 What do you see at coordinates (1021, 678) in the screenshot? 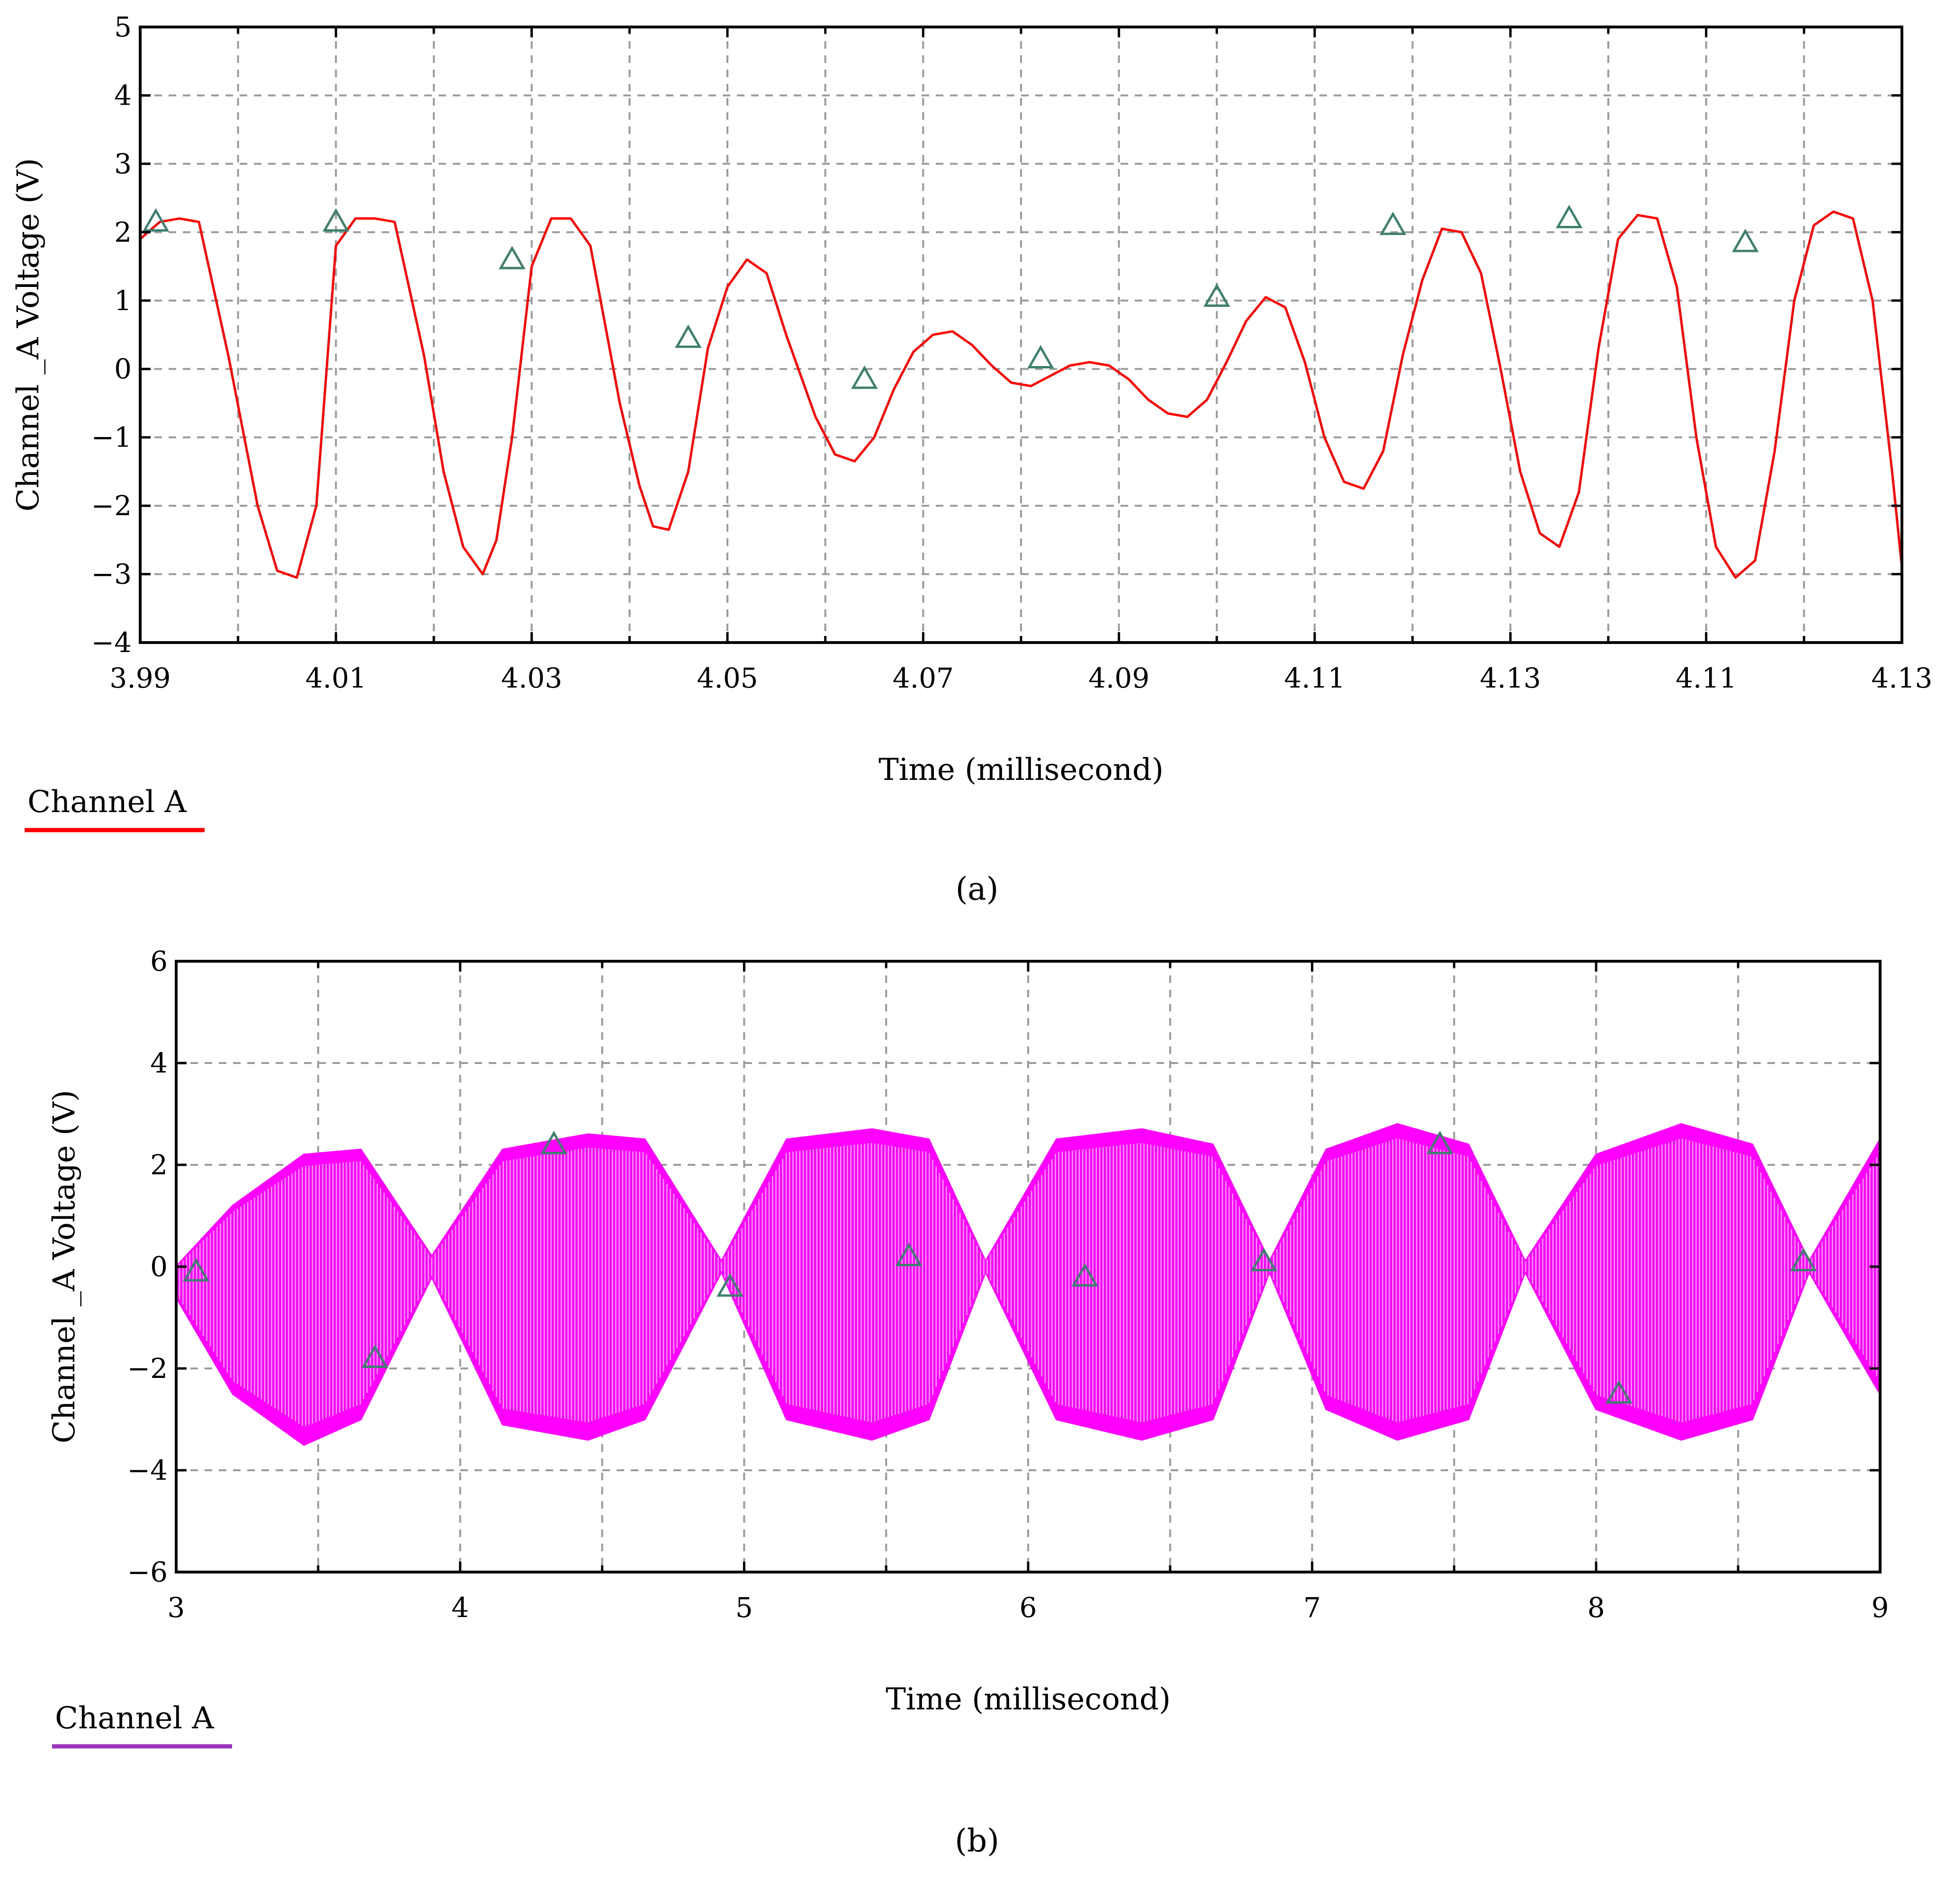
I see `chart-a-x-tick-labels: 3.99 4.01 4.03 4.05 4.07 4.09 4.11 4.13 4.11 4.13` at bounding box center [1021, 678].